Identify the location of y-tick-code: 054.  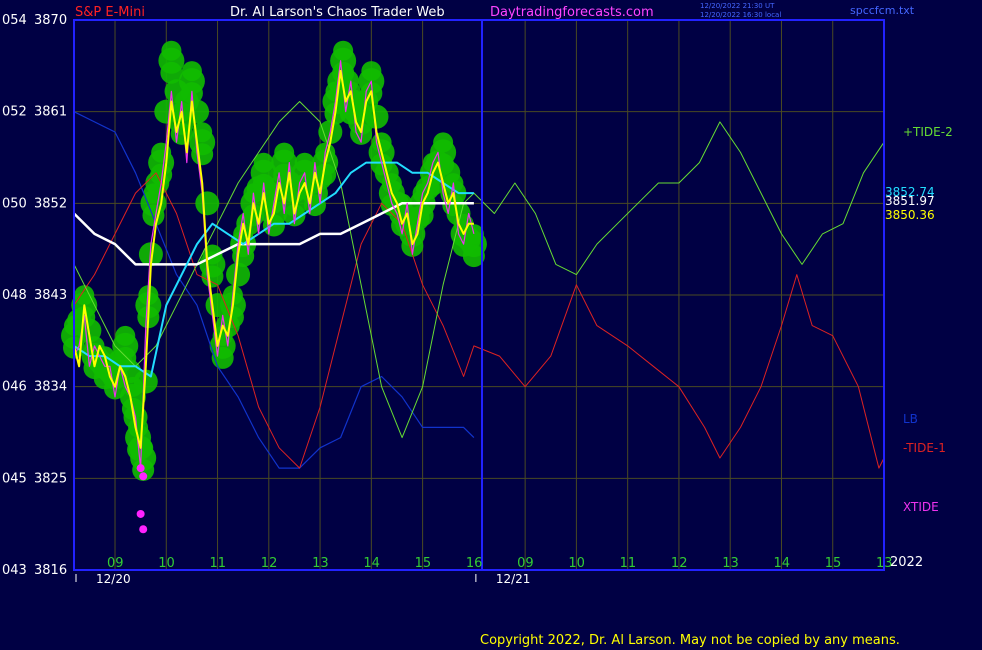
(14, 20).